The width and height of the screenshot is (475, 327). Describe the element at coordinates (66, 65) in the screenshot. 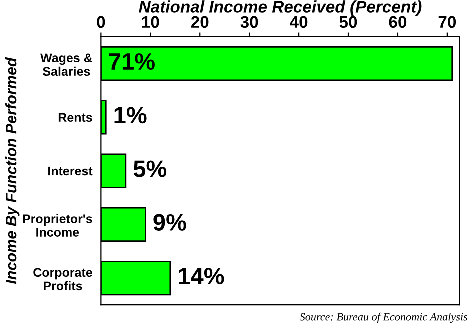

I see `y-tick-label: Wages & Salaries` at that location.